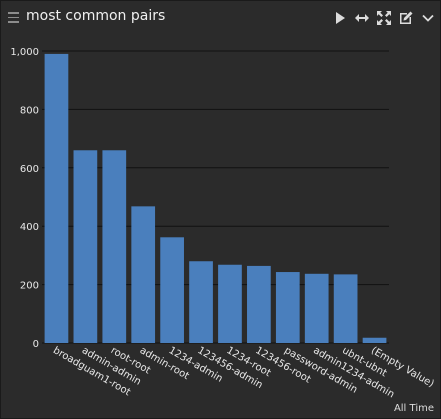  What do you see at coordinates (362, 18) in the screenshot?
I see `resize-horizontal-icon` at bounding box center [362, 18].